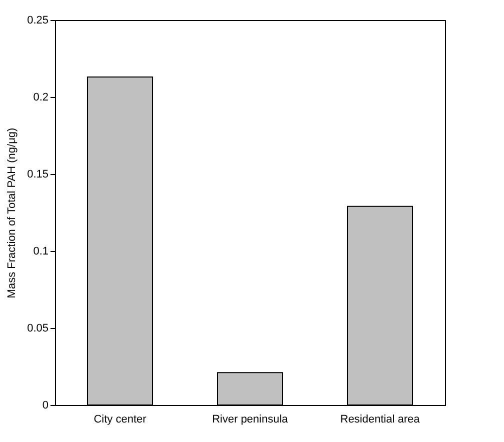  Describe the element at coordinates (120, 420) in the screenshot. I see `x-tick-label: City center` at that location.